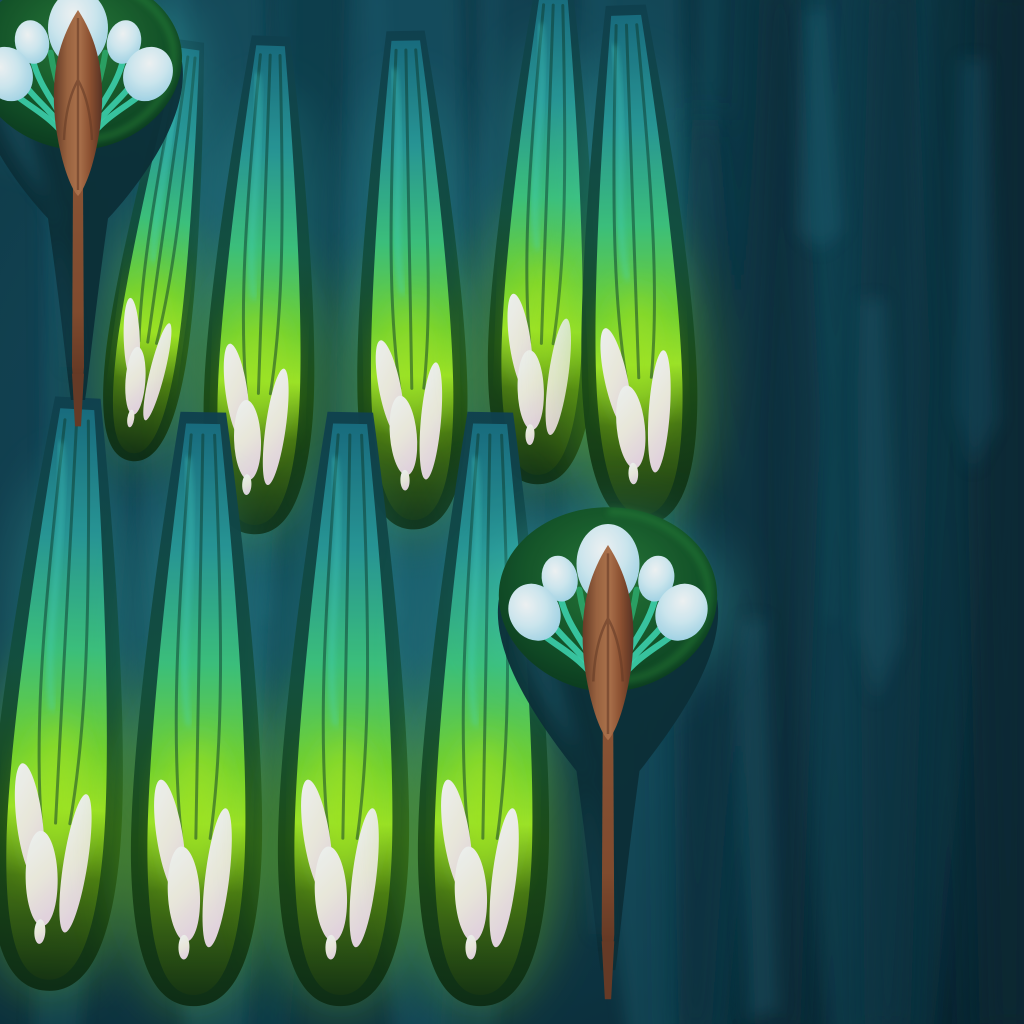 The width and height of the screenshot is (1024, 1024). Describe the element at coordinates (16, 74) in the screenshot. I see `bloom-top-left-petal-outer-left` at that location.